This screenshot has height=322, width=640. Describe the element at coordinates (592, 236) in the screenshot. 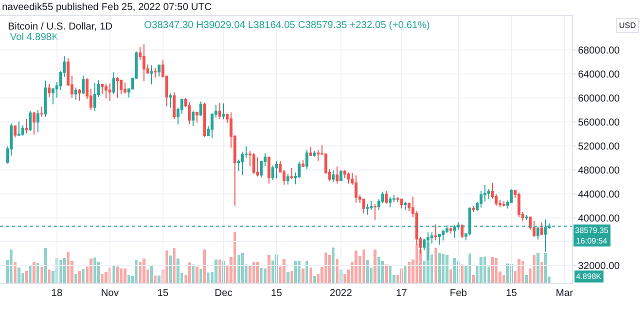

I see `ref-line-label: 38579.35 16:09:54` at that location.